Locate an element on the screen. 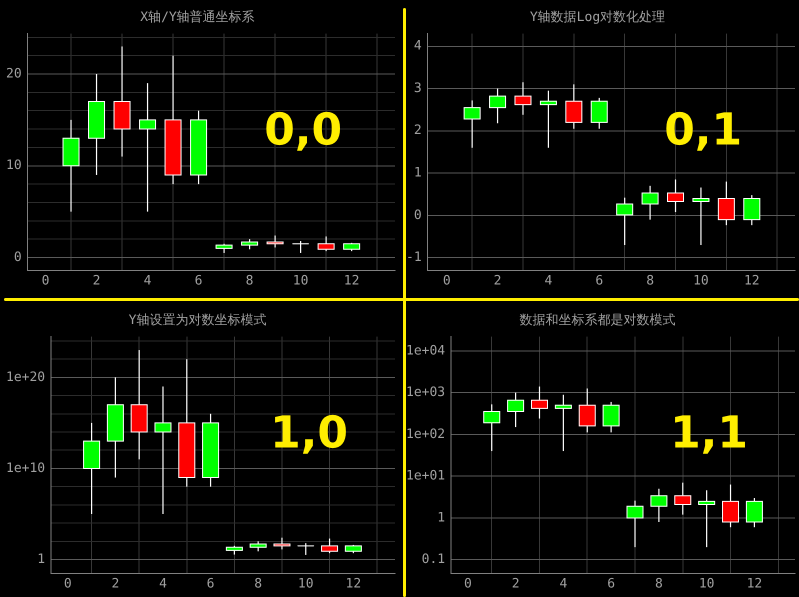  y-tick-label: 1e+03 is located at coordinates (426, 392).